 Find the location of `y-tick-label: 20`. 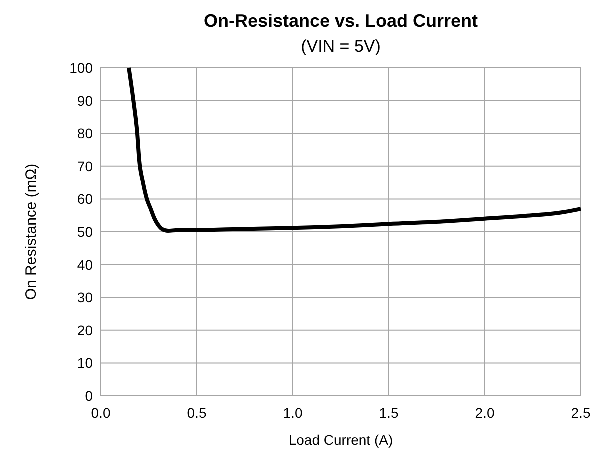

y-tick-label: 20 is located at coordinates (85, 330).